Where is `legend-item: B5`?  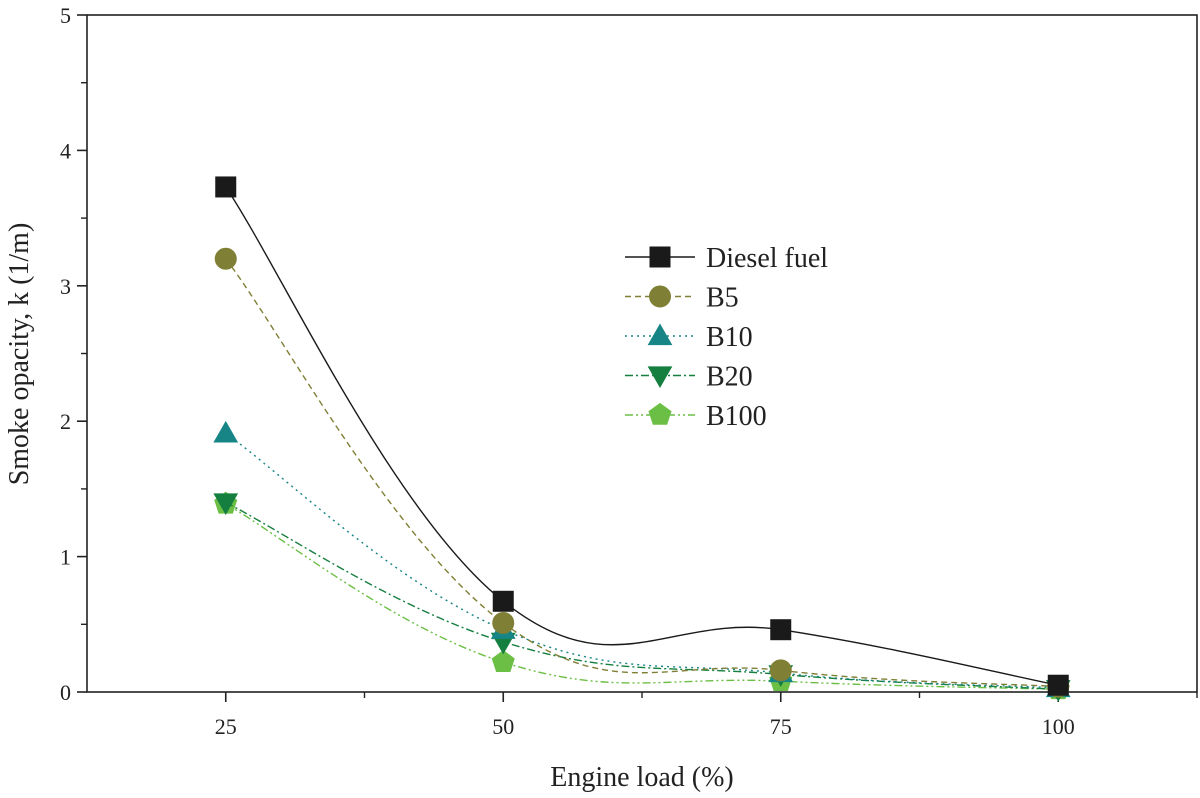
legend-item: B5 is located at coordinates (682, 298).